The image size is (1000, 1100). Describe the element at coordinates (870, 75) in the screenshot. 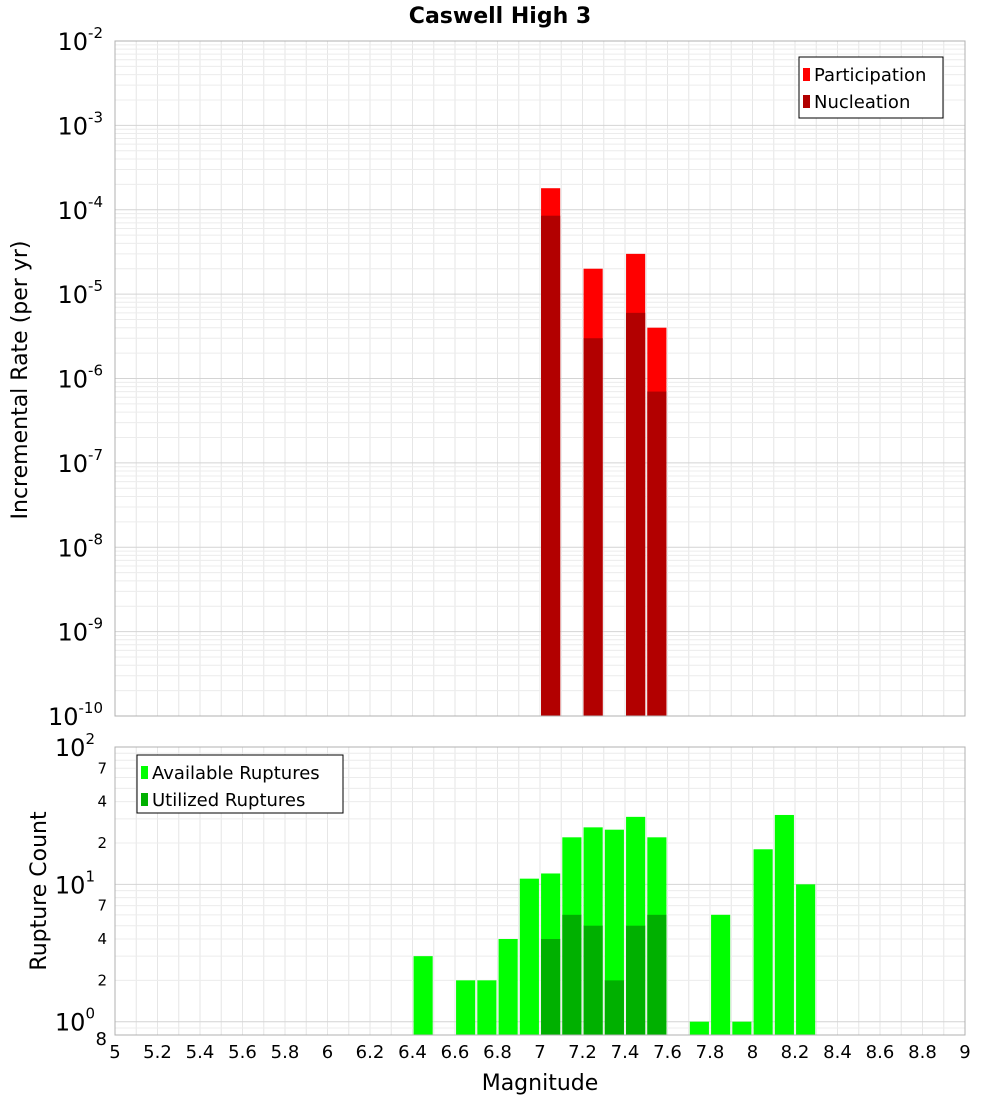

I see `rate-legend-label: Participation` at that location.